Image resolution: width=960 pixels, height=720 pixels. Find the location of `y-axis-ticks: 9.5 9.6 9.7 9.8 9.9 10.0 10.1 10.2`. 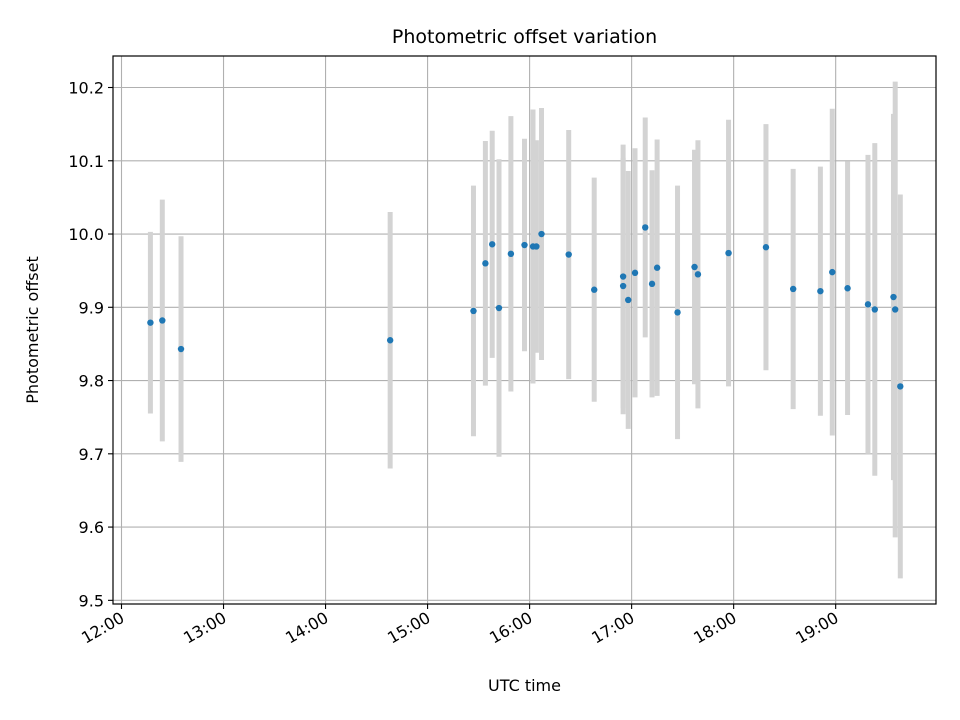

y-axis-ticks: 9.5 9.6 9.7 9.8 9.9 10.0 10.1 10.2 is located at coordinates (90, 344).